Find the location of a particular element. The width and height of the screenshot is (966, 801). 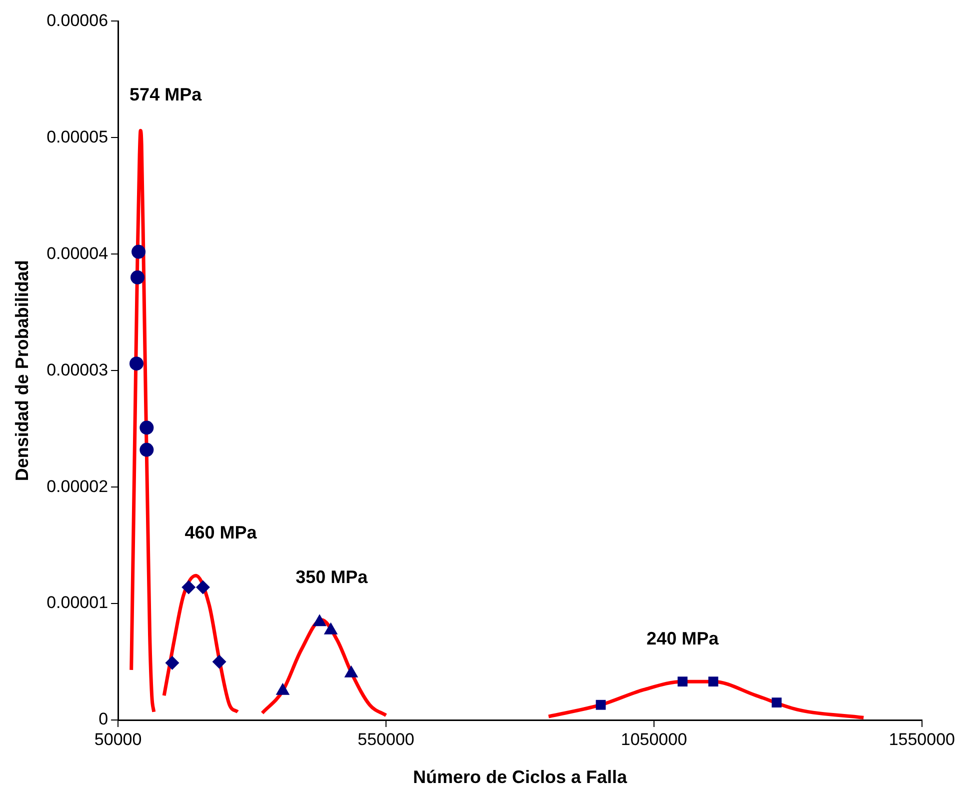

y-tick-label: 0.00002 is located at coordinates (77, 486).